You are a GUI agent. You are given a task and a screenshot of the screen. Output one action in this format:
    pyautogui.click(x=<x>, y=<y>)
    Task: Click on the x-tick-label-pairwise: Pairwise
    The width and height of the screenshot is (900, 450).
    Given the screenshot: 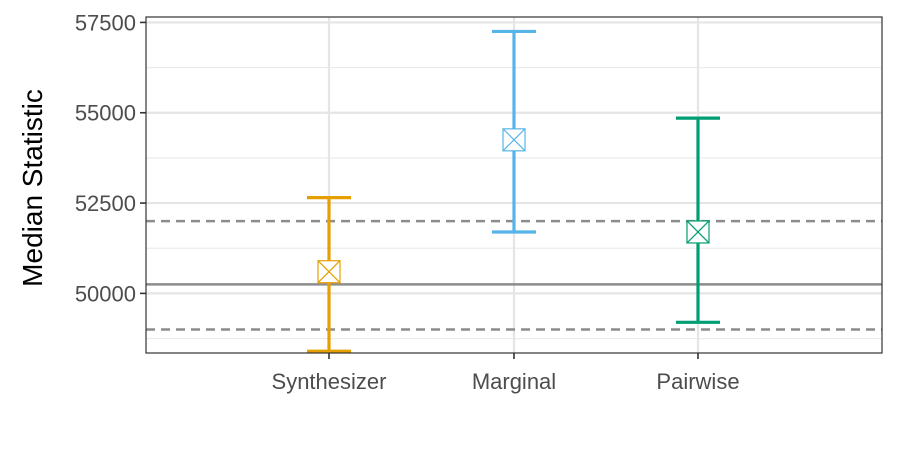 What is the action you would take?
    pyautogui.click(x=697, y=381)
    